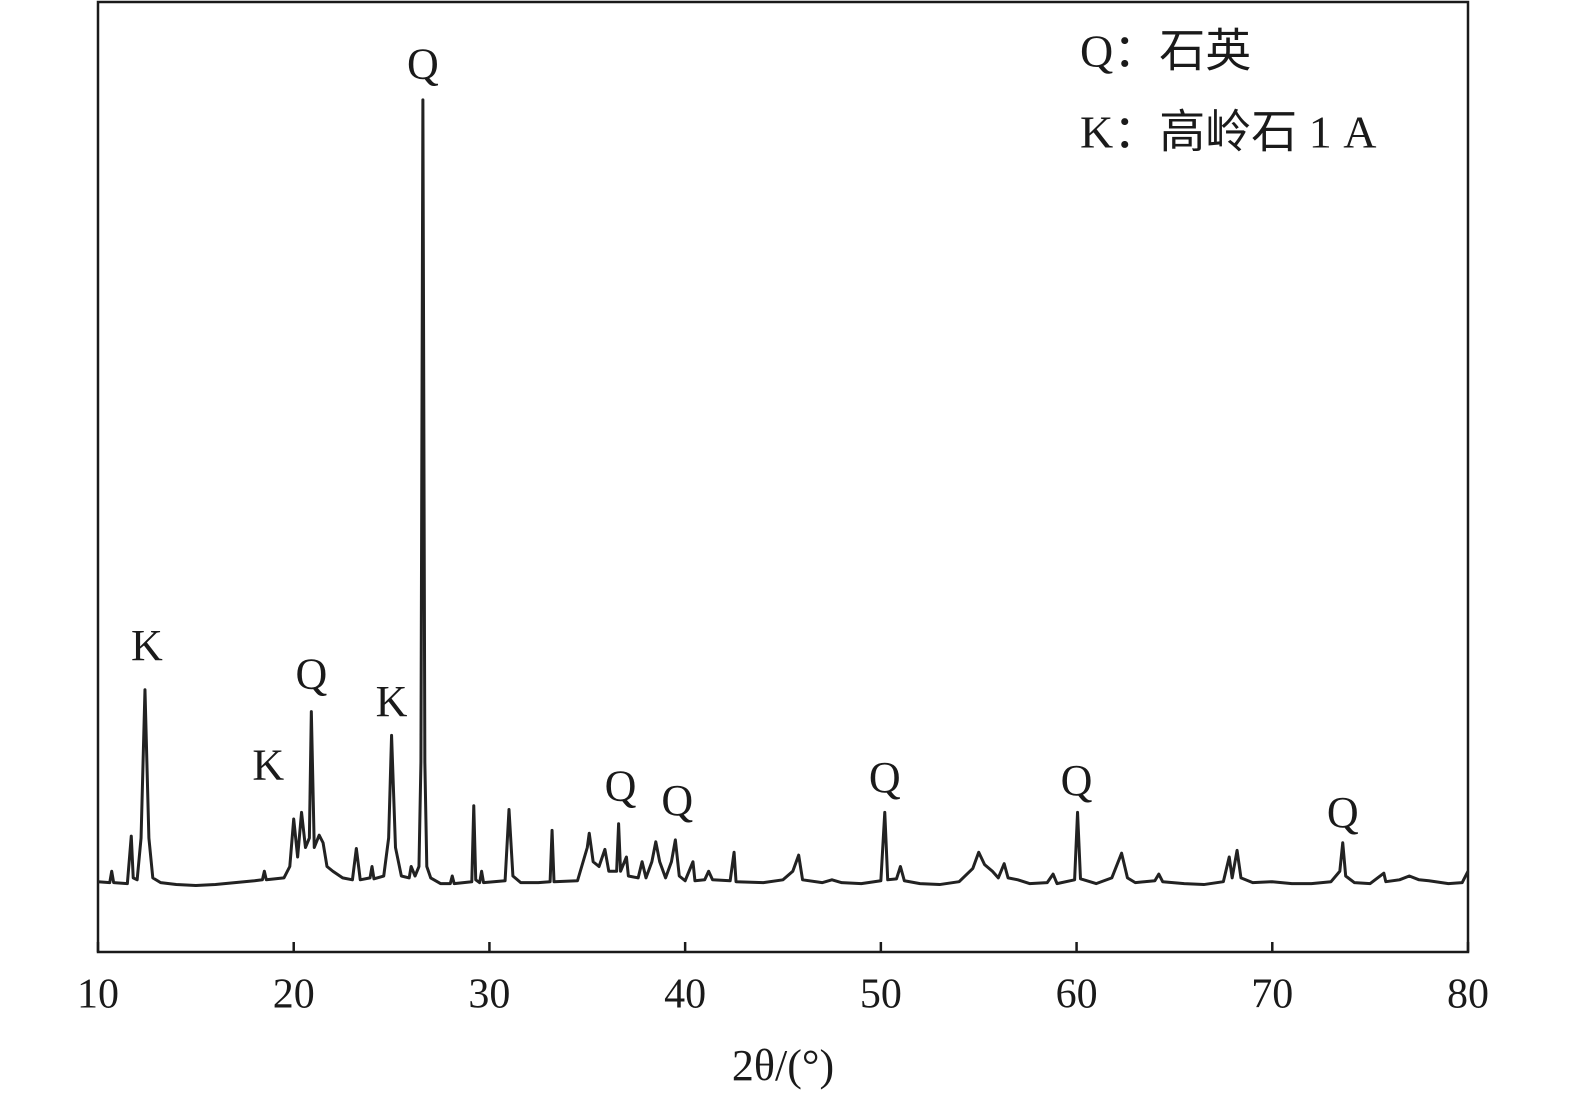  Describe the element at coordinates (294, 995) in the screenshot. I see `x-tick-label: 20` at that location.